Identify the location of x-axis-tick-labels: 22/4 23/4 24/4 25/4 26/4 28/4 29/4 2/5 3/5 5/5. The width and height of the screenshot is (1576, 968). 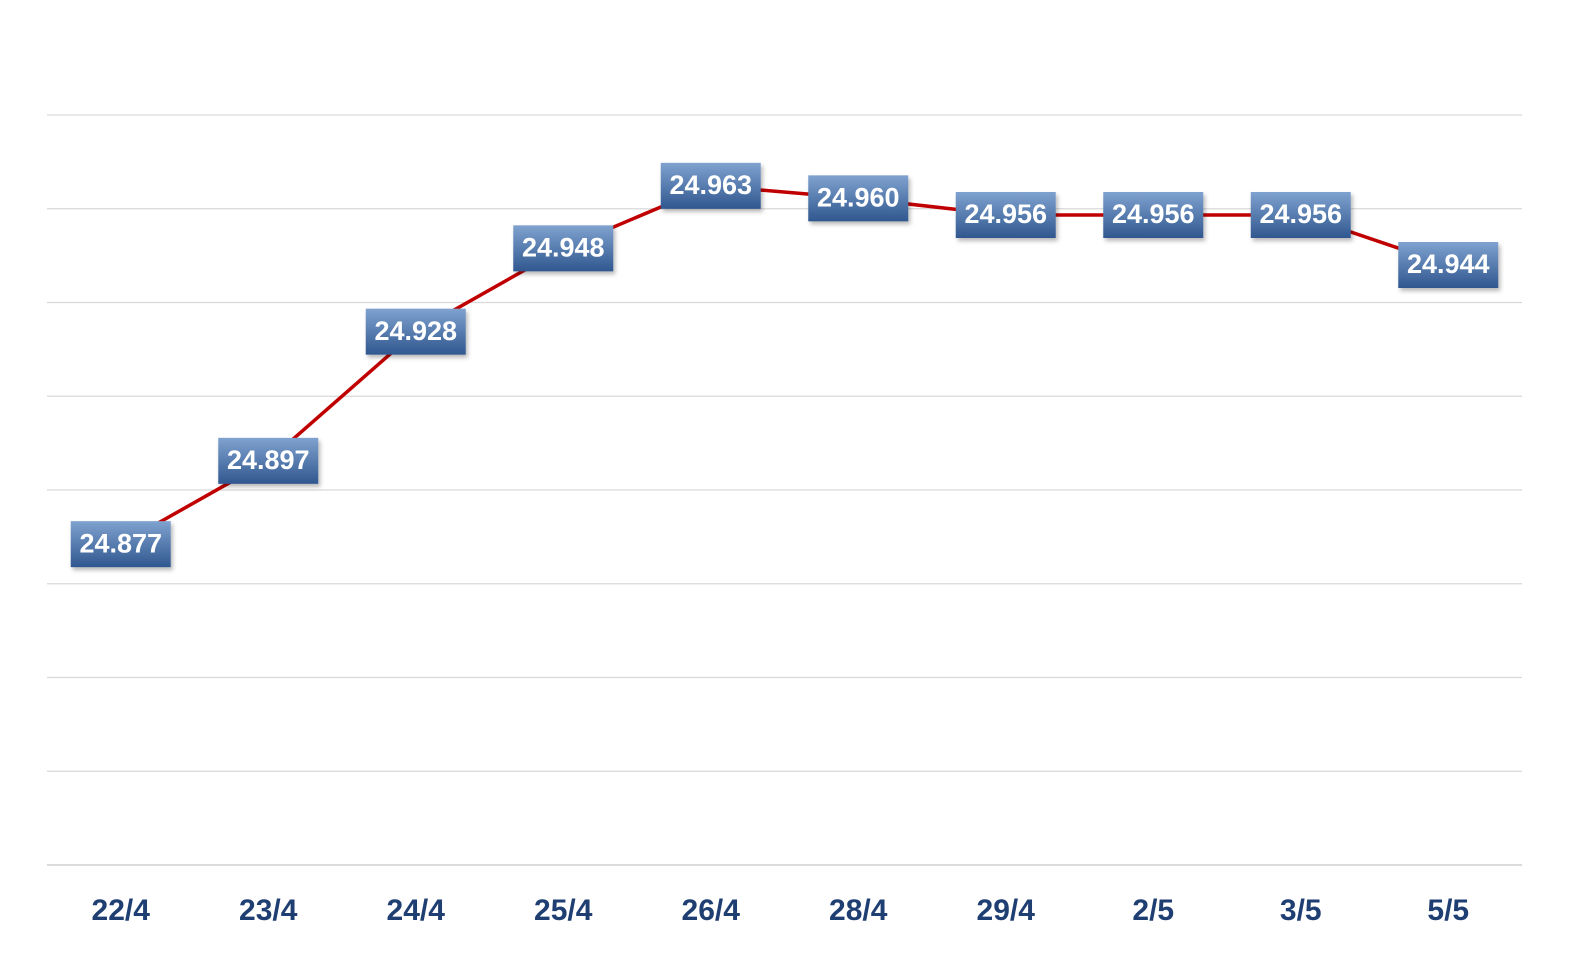
(781, 910).